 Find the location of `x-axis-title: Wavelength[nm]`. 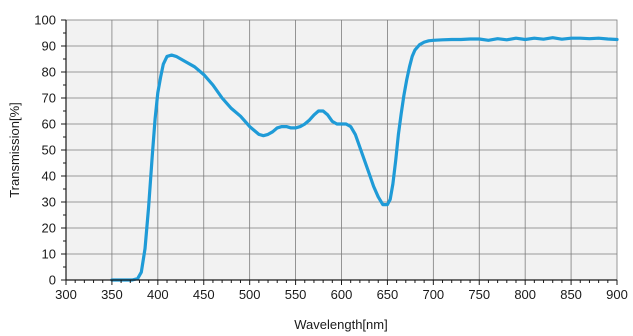

x-axis-title: Wavelength[nm] is located at coordinates (340, 324).